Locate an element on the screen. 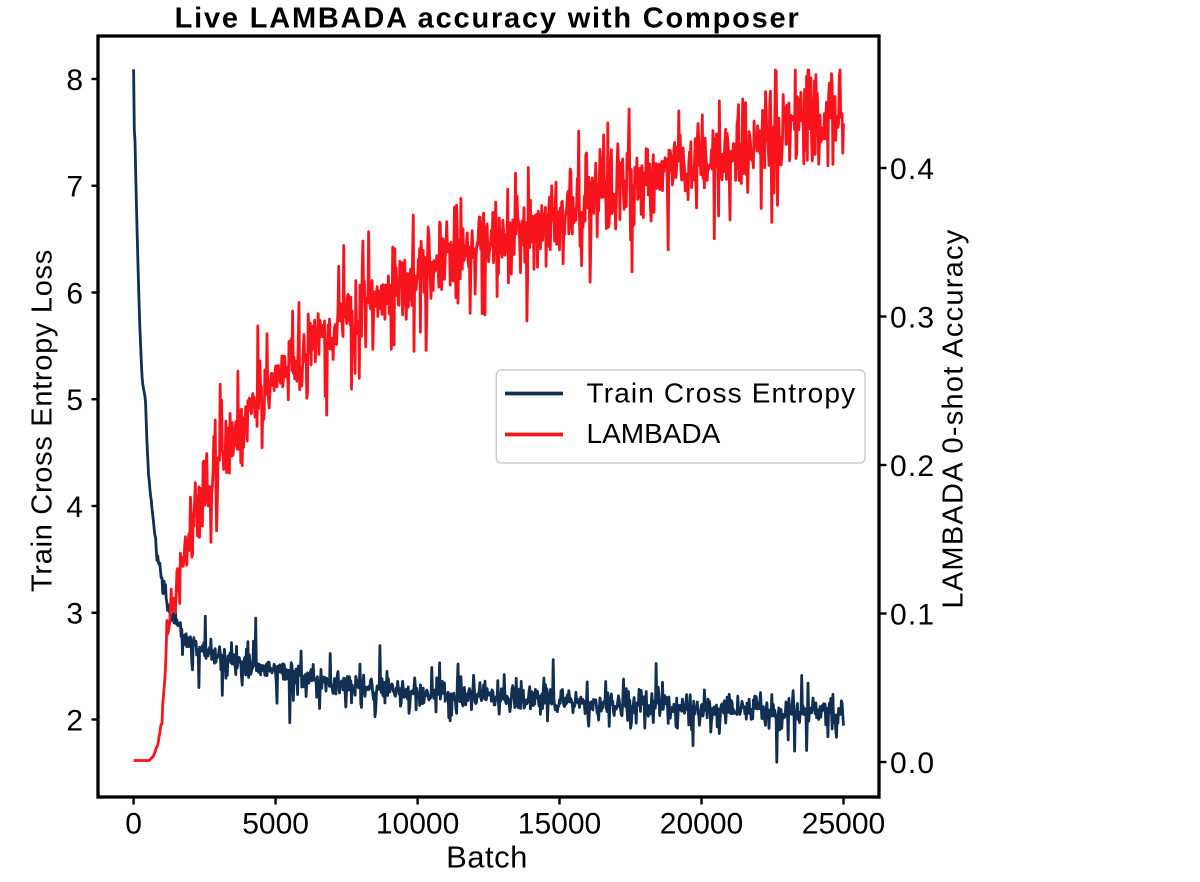  svg-text: Train Cross Entropy Loss is located at coordinates (43, 420).